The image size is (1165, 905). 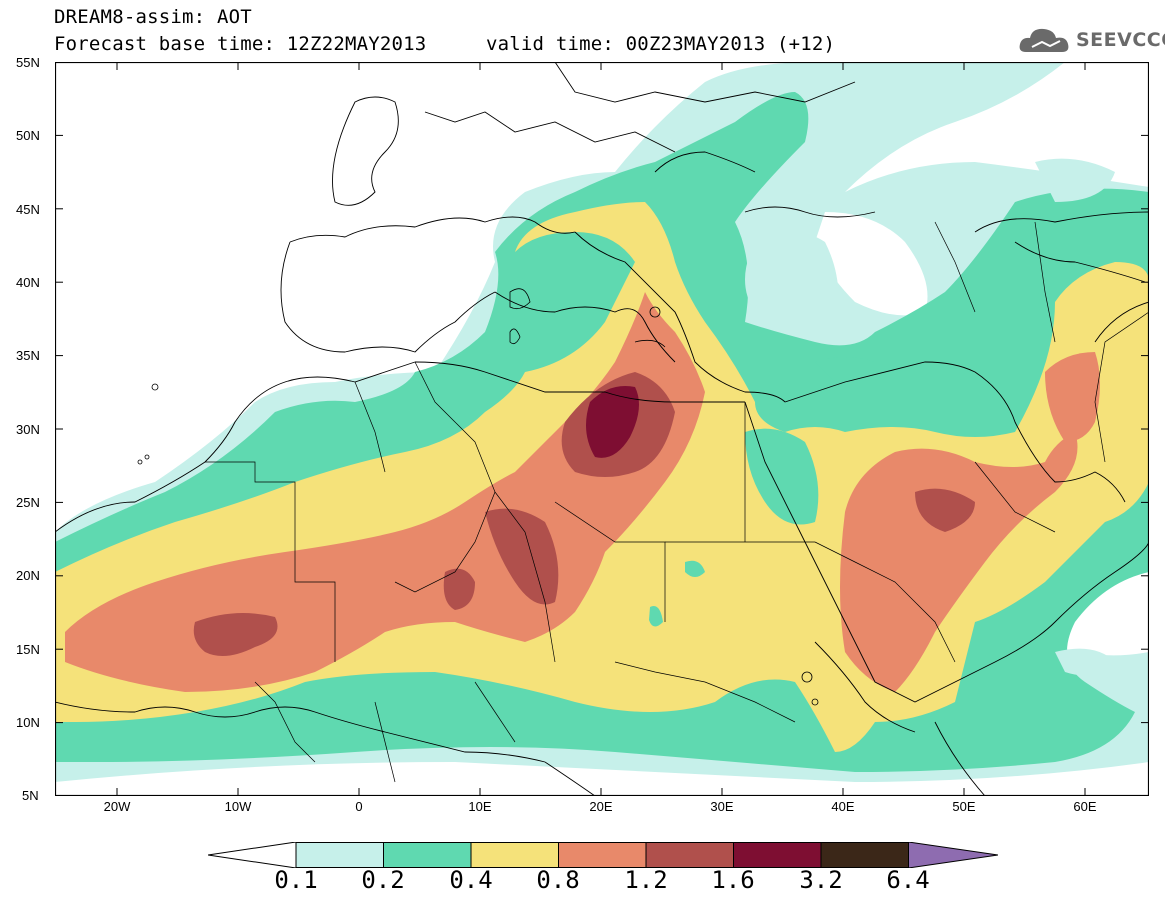 What do you see at coordinates (558, 880) in the screenshot?
I see `colorbar-label: 0.8` at bounding box center [558, 880].